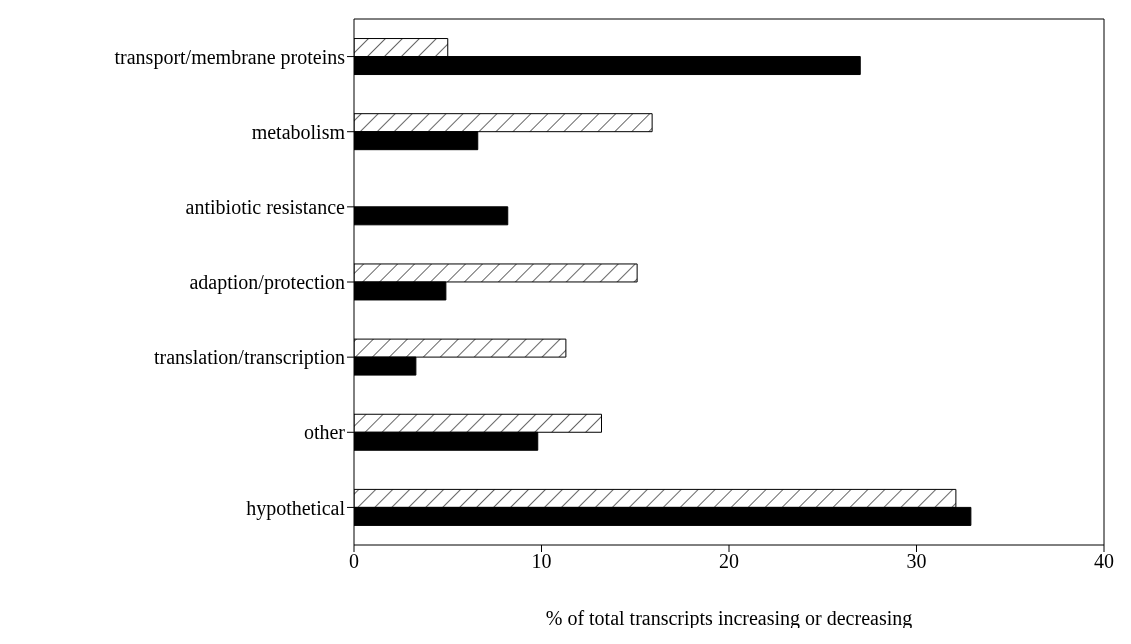 This screenshot has height=644, width=1131. What do you see at coordinates (230, 57) in the screenshot?
I see `y-tick-label: transport/membrane proteins` at bounding box center [230, 57].